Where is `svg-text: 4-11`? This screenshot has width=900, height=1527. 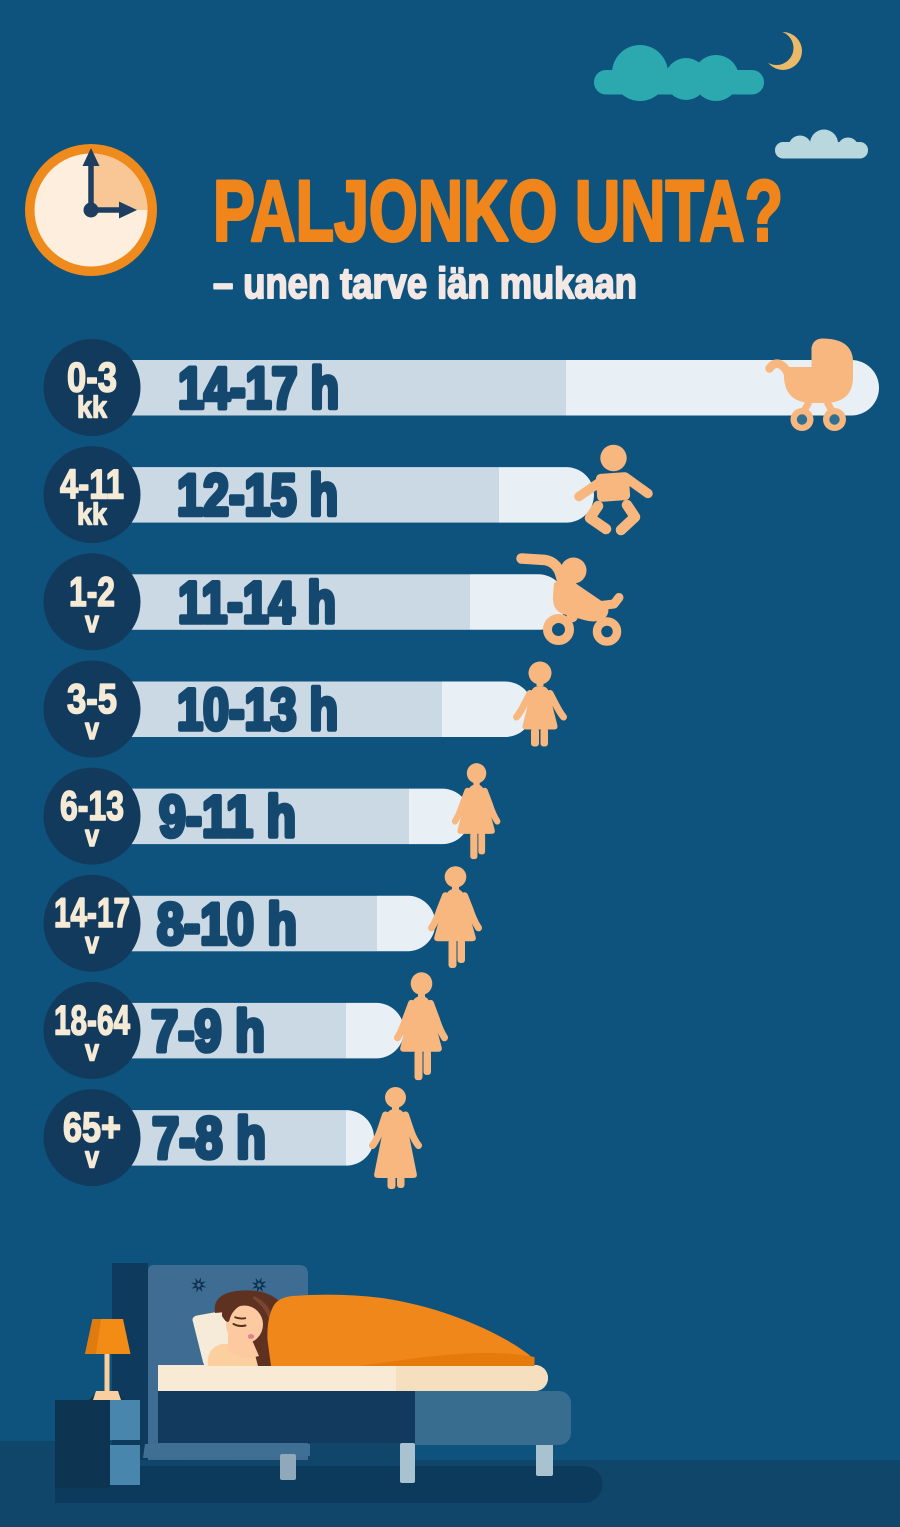
svg-text: 4-11 is located at coordinates (92, 484).